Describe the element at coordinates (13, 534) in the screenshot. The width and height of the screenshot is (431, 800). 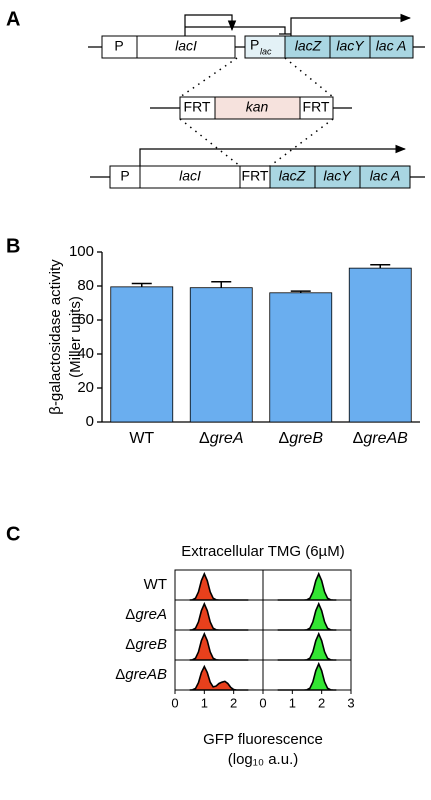
I see `panel-label: C` at that location.